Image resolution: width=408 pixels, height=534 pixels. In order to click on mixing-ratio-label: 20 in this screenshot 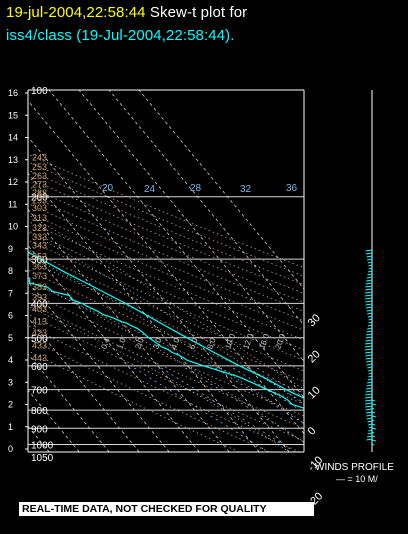, I will do `click(108, 188)`.